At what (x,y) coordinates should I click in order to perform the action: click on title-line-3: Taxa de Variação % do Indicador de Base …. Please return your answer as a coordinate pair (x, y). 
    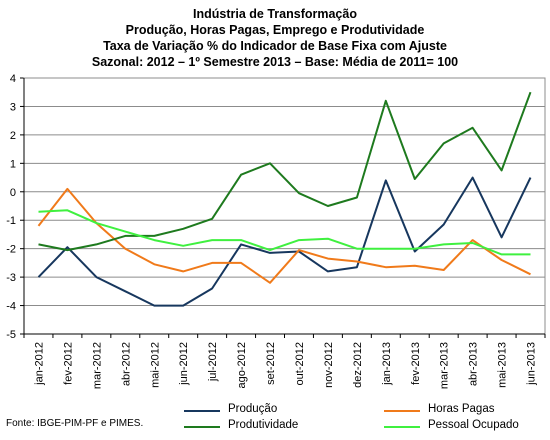
    Looking at the image, I should click on (275, 46).